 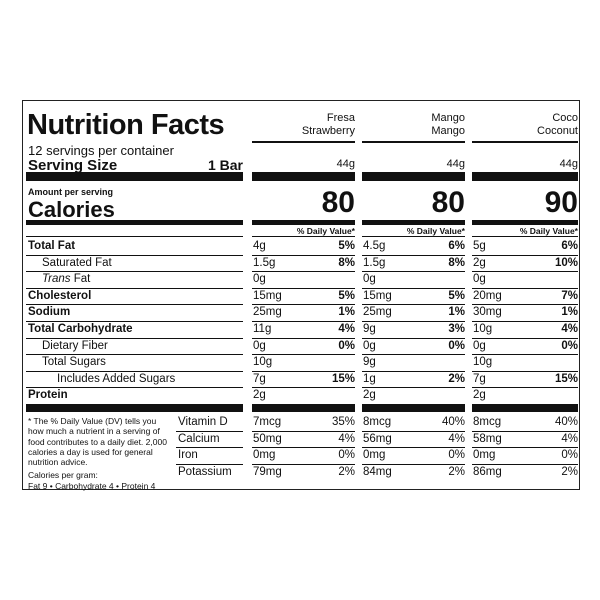 What do you see at coordinates (343, 378) in the screenshot?
I see `daily-value: 15%` at bounding box center [343, 378].